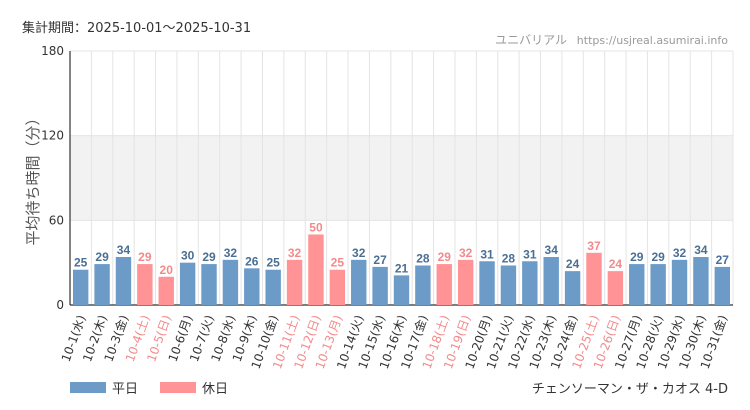 The image size is (750, 410). What do you see at coordinates (167, 270) in the screenshot?
I see `bar-value-label: 20` at bounding box center [167, 270].